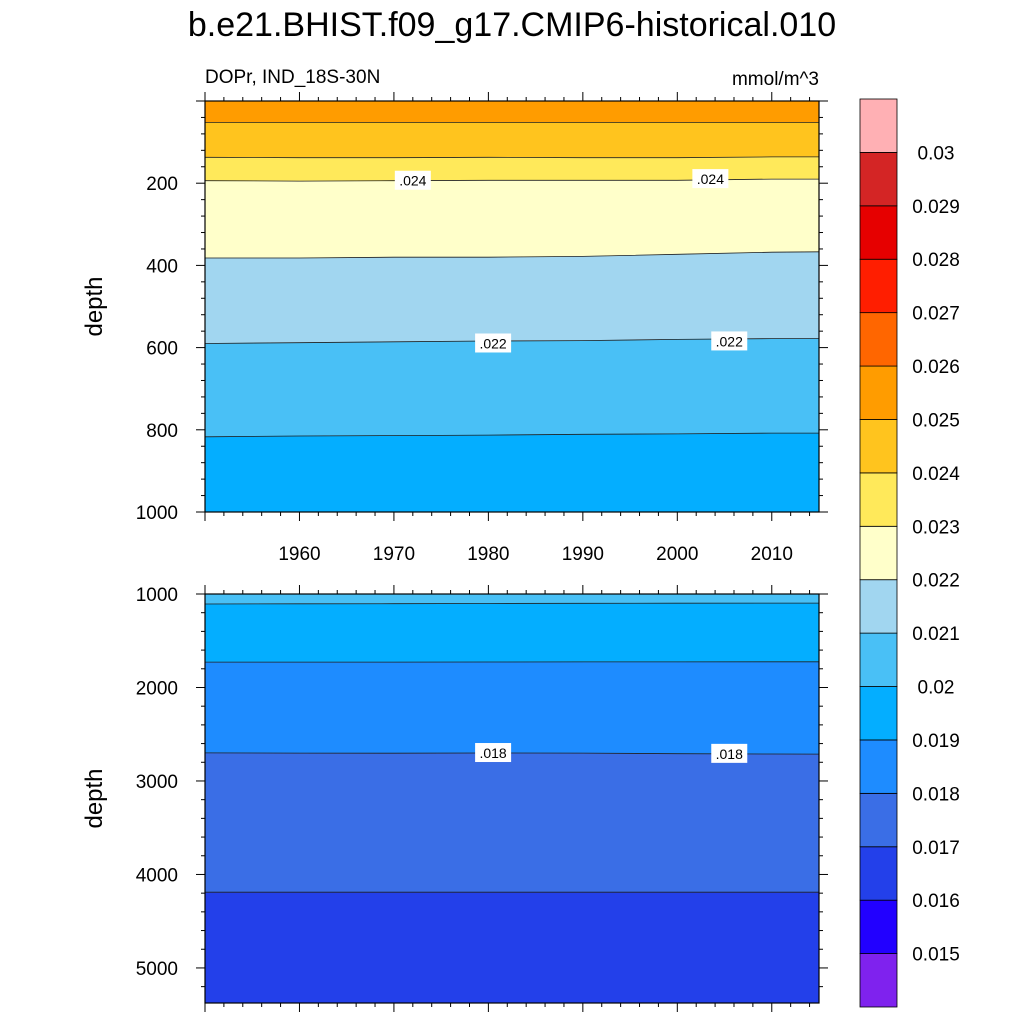  Describe the element at coordinates (936, 741) in the screenshot. I see `colorbar-label: 0.019` at that location.